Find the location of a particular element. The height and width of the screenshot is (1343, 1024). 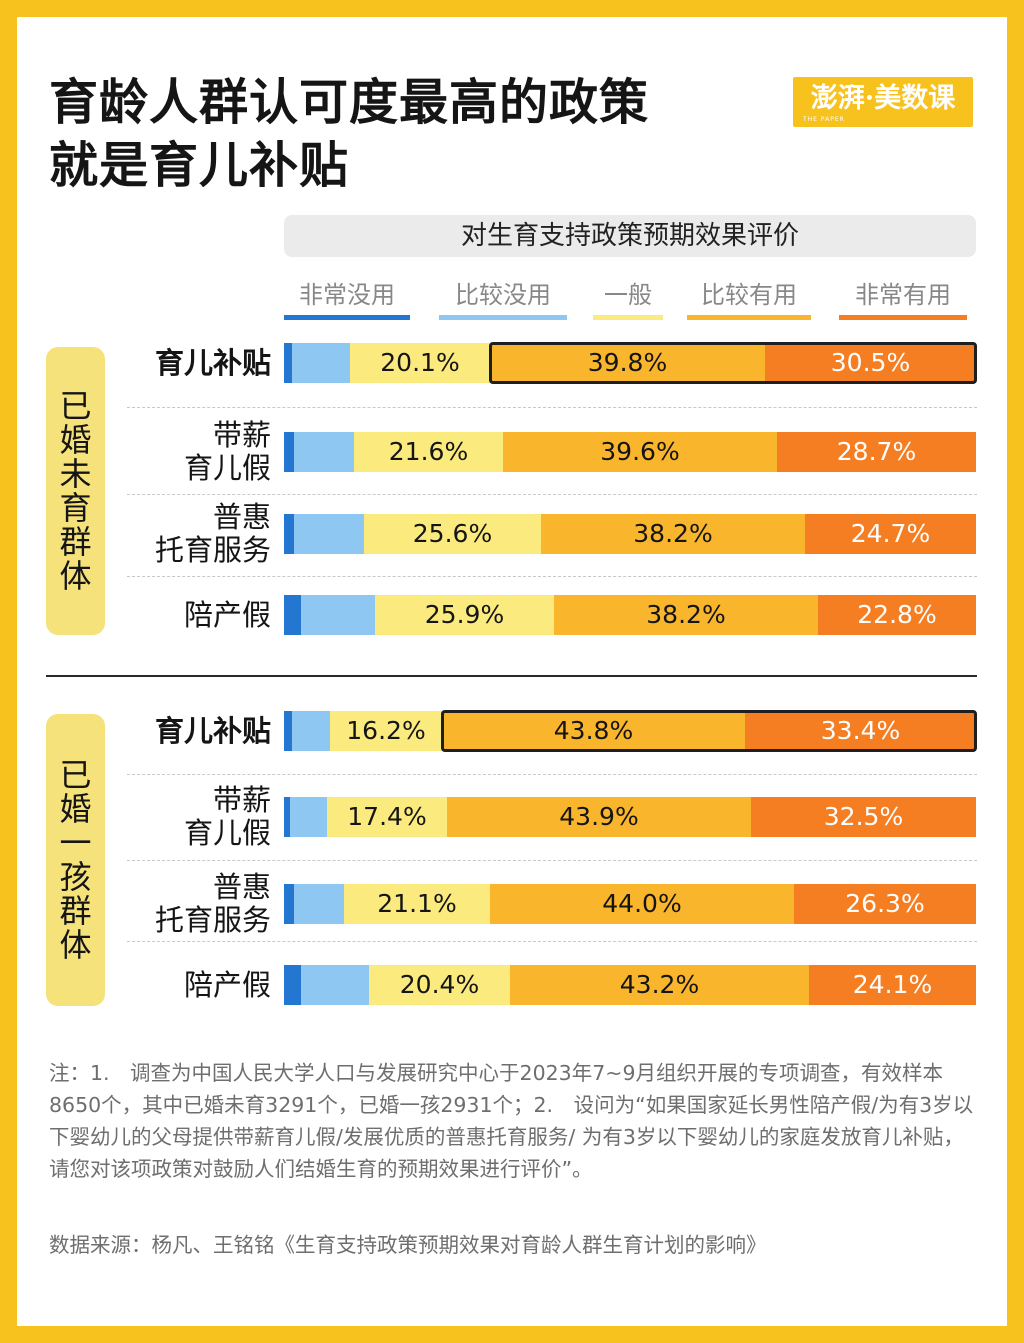

data-label: 28.7% is located at coordinates (876, 451).